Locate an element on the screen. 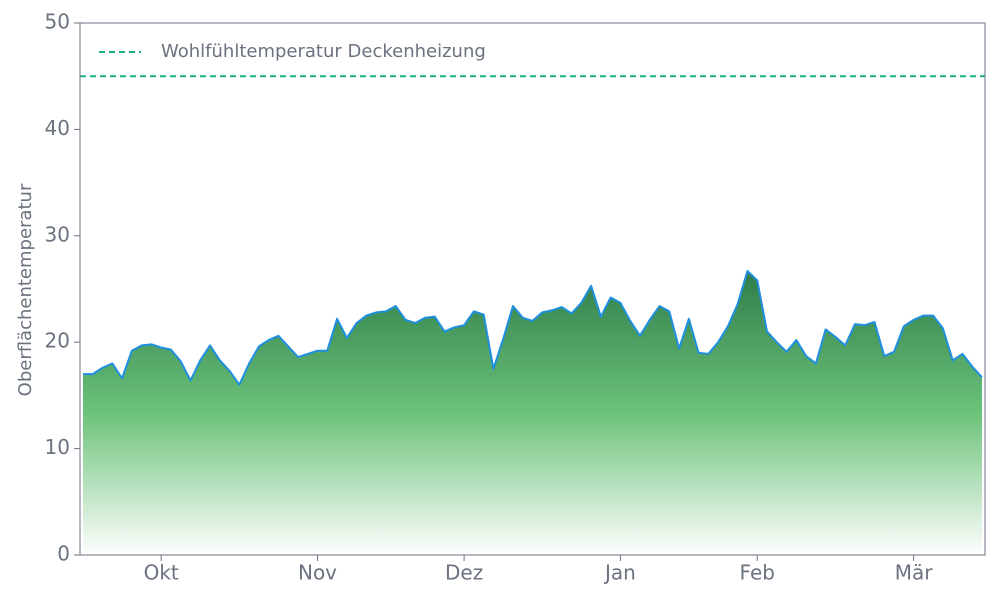 Image resolution: width=1000 pixels, height=600 pixels. x-tick-label: Feb is located at coordinates (757, 573).